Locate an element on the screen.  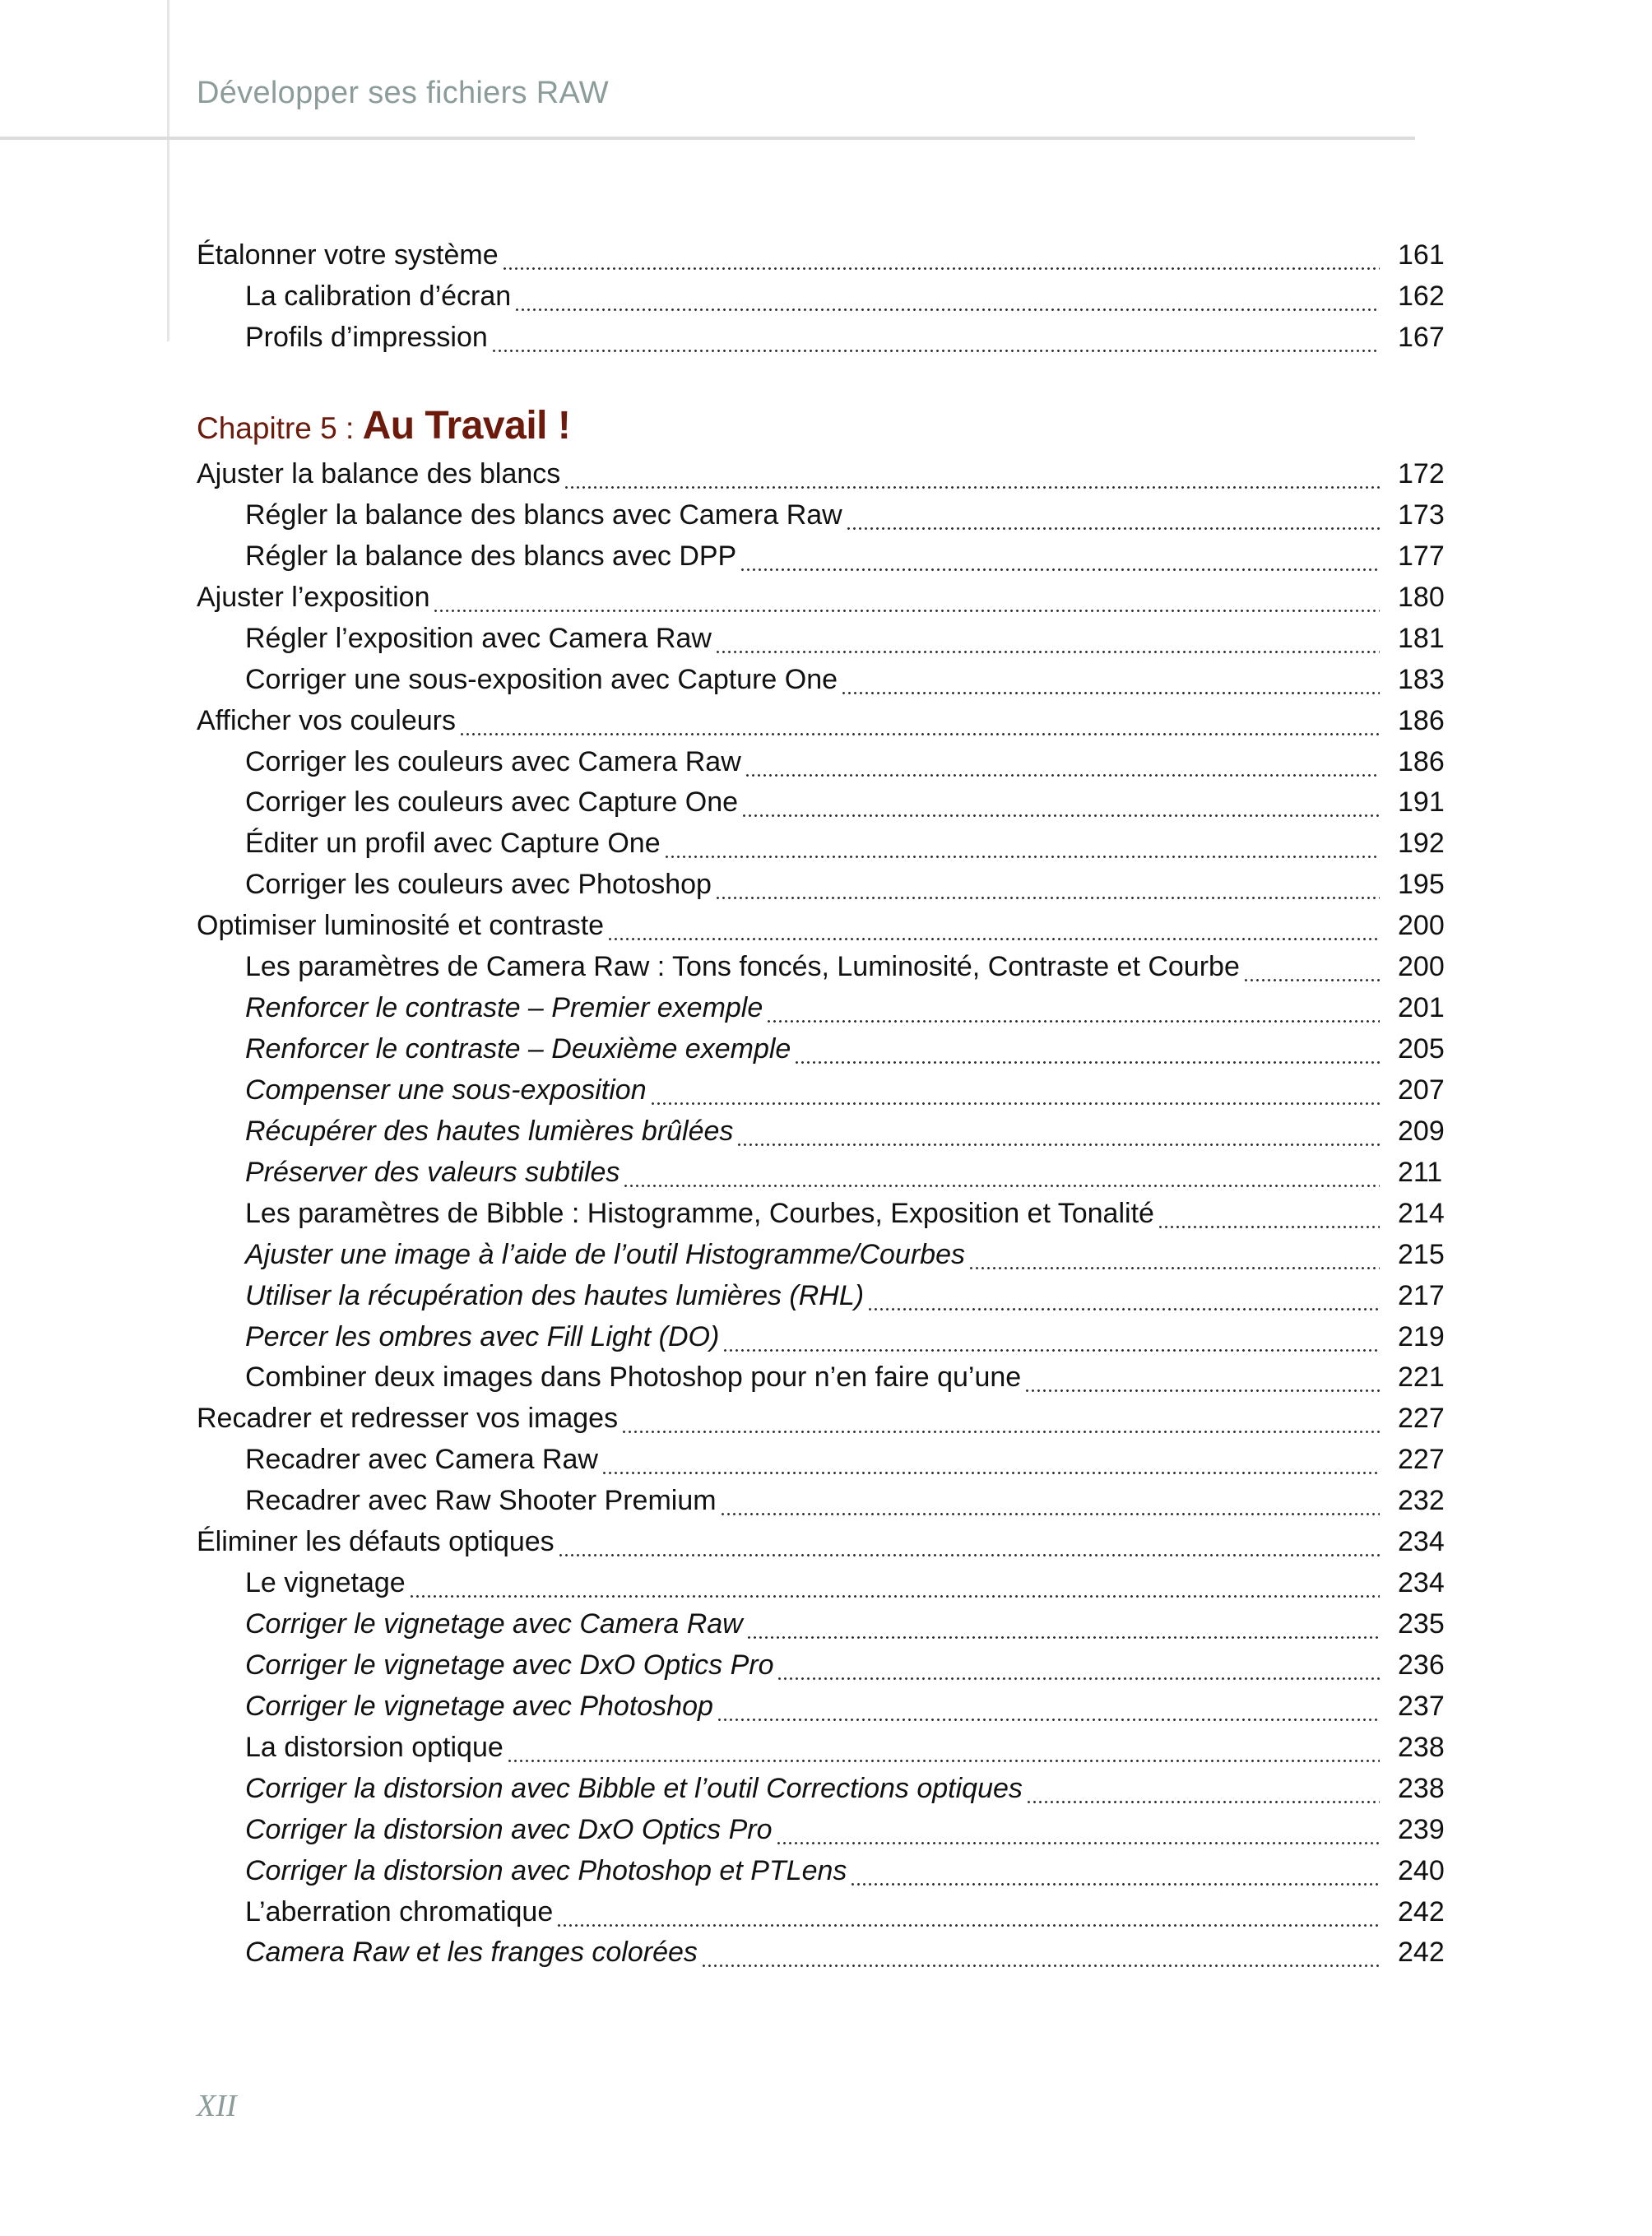
toc-entry-page: 219 is located at coordinates (1421, 1336).